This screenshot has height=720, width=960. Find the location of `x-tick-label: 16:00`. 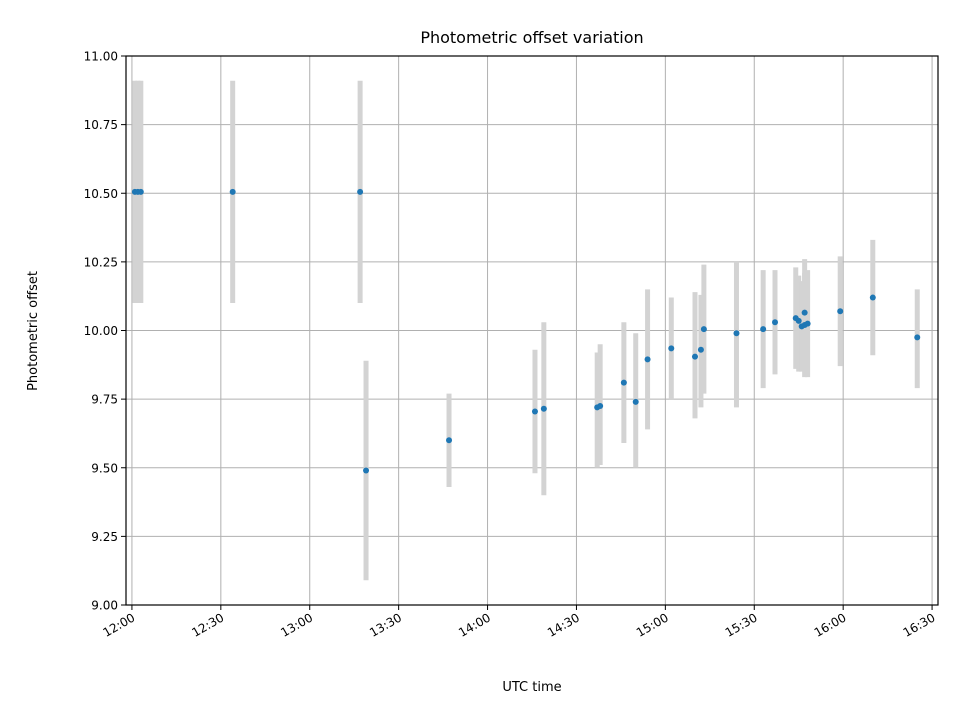

x-tick-label: 16:00 is located at coordinates (830, 624).